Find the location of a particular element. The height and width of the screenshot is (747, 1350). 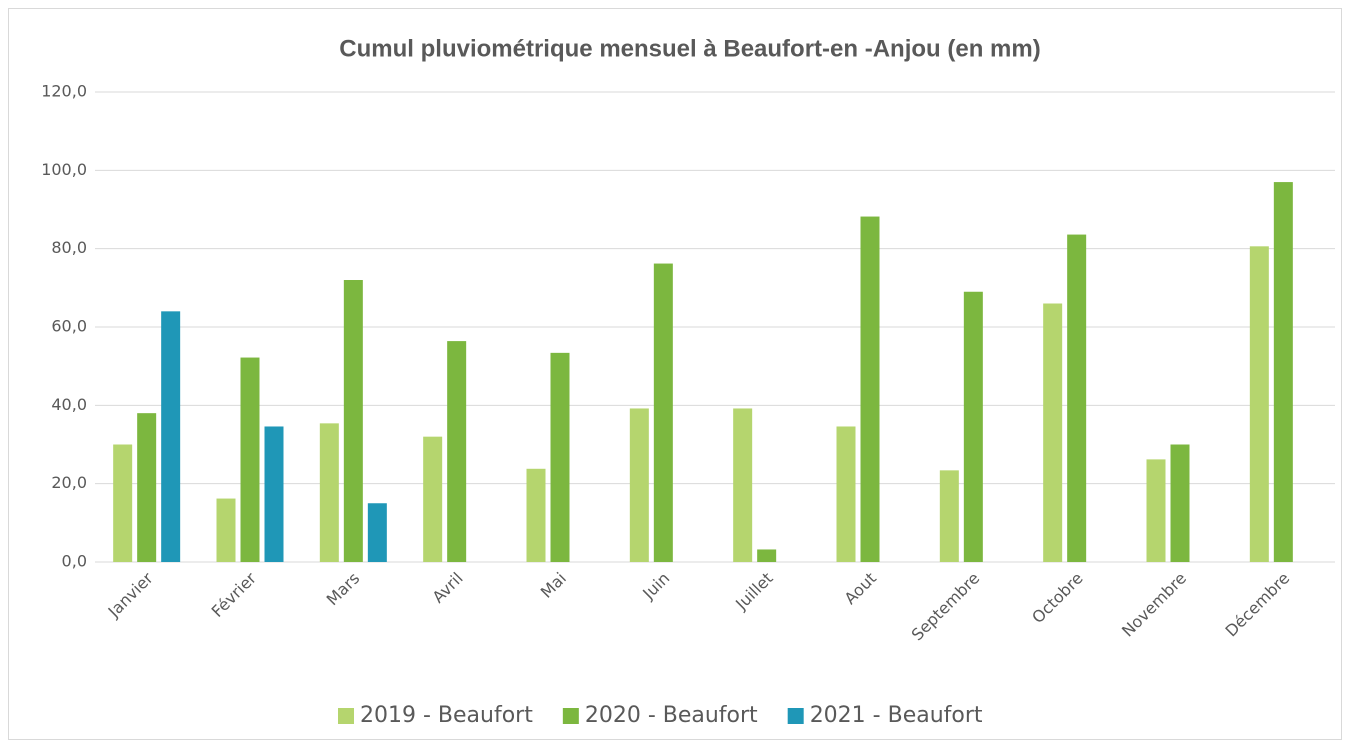

legend-label: 2019 - Beaufort is located at coordinates (446, 715).